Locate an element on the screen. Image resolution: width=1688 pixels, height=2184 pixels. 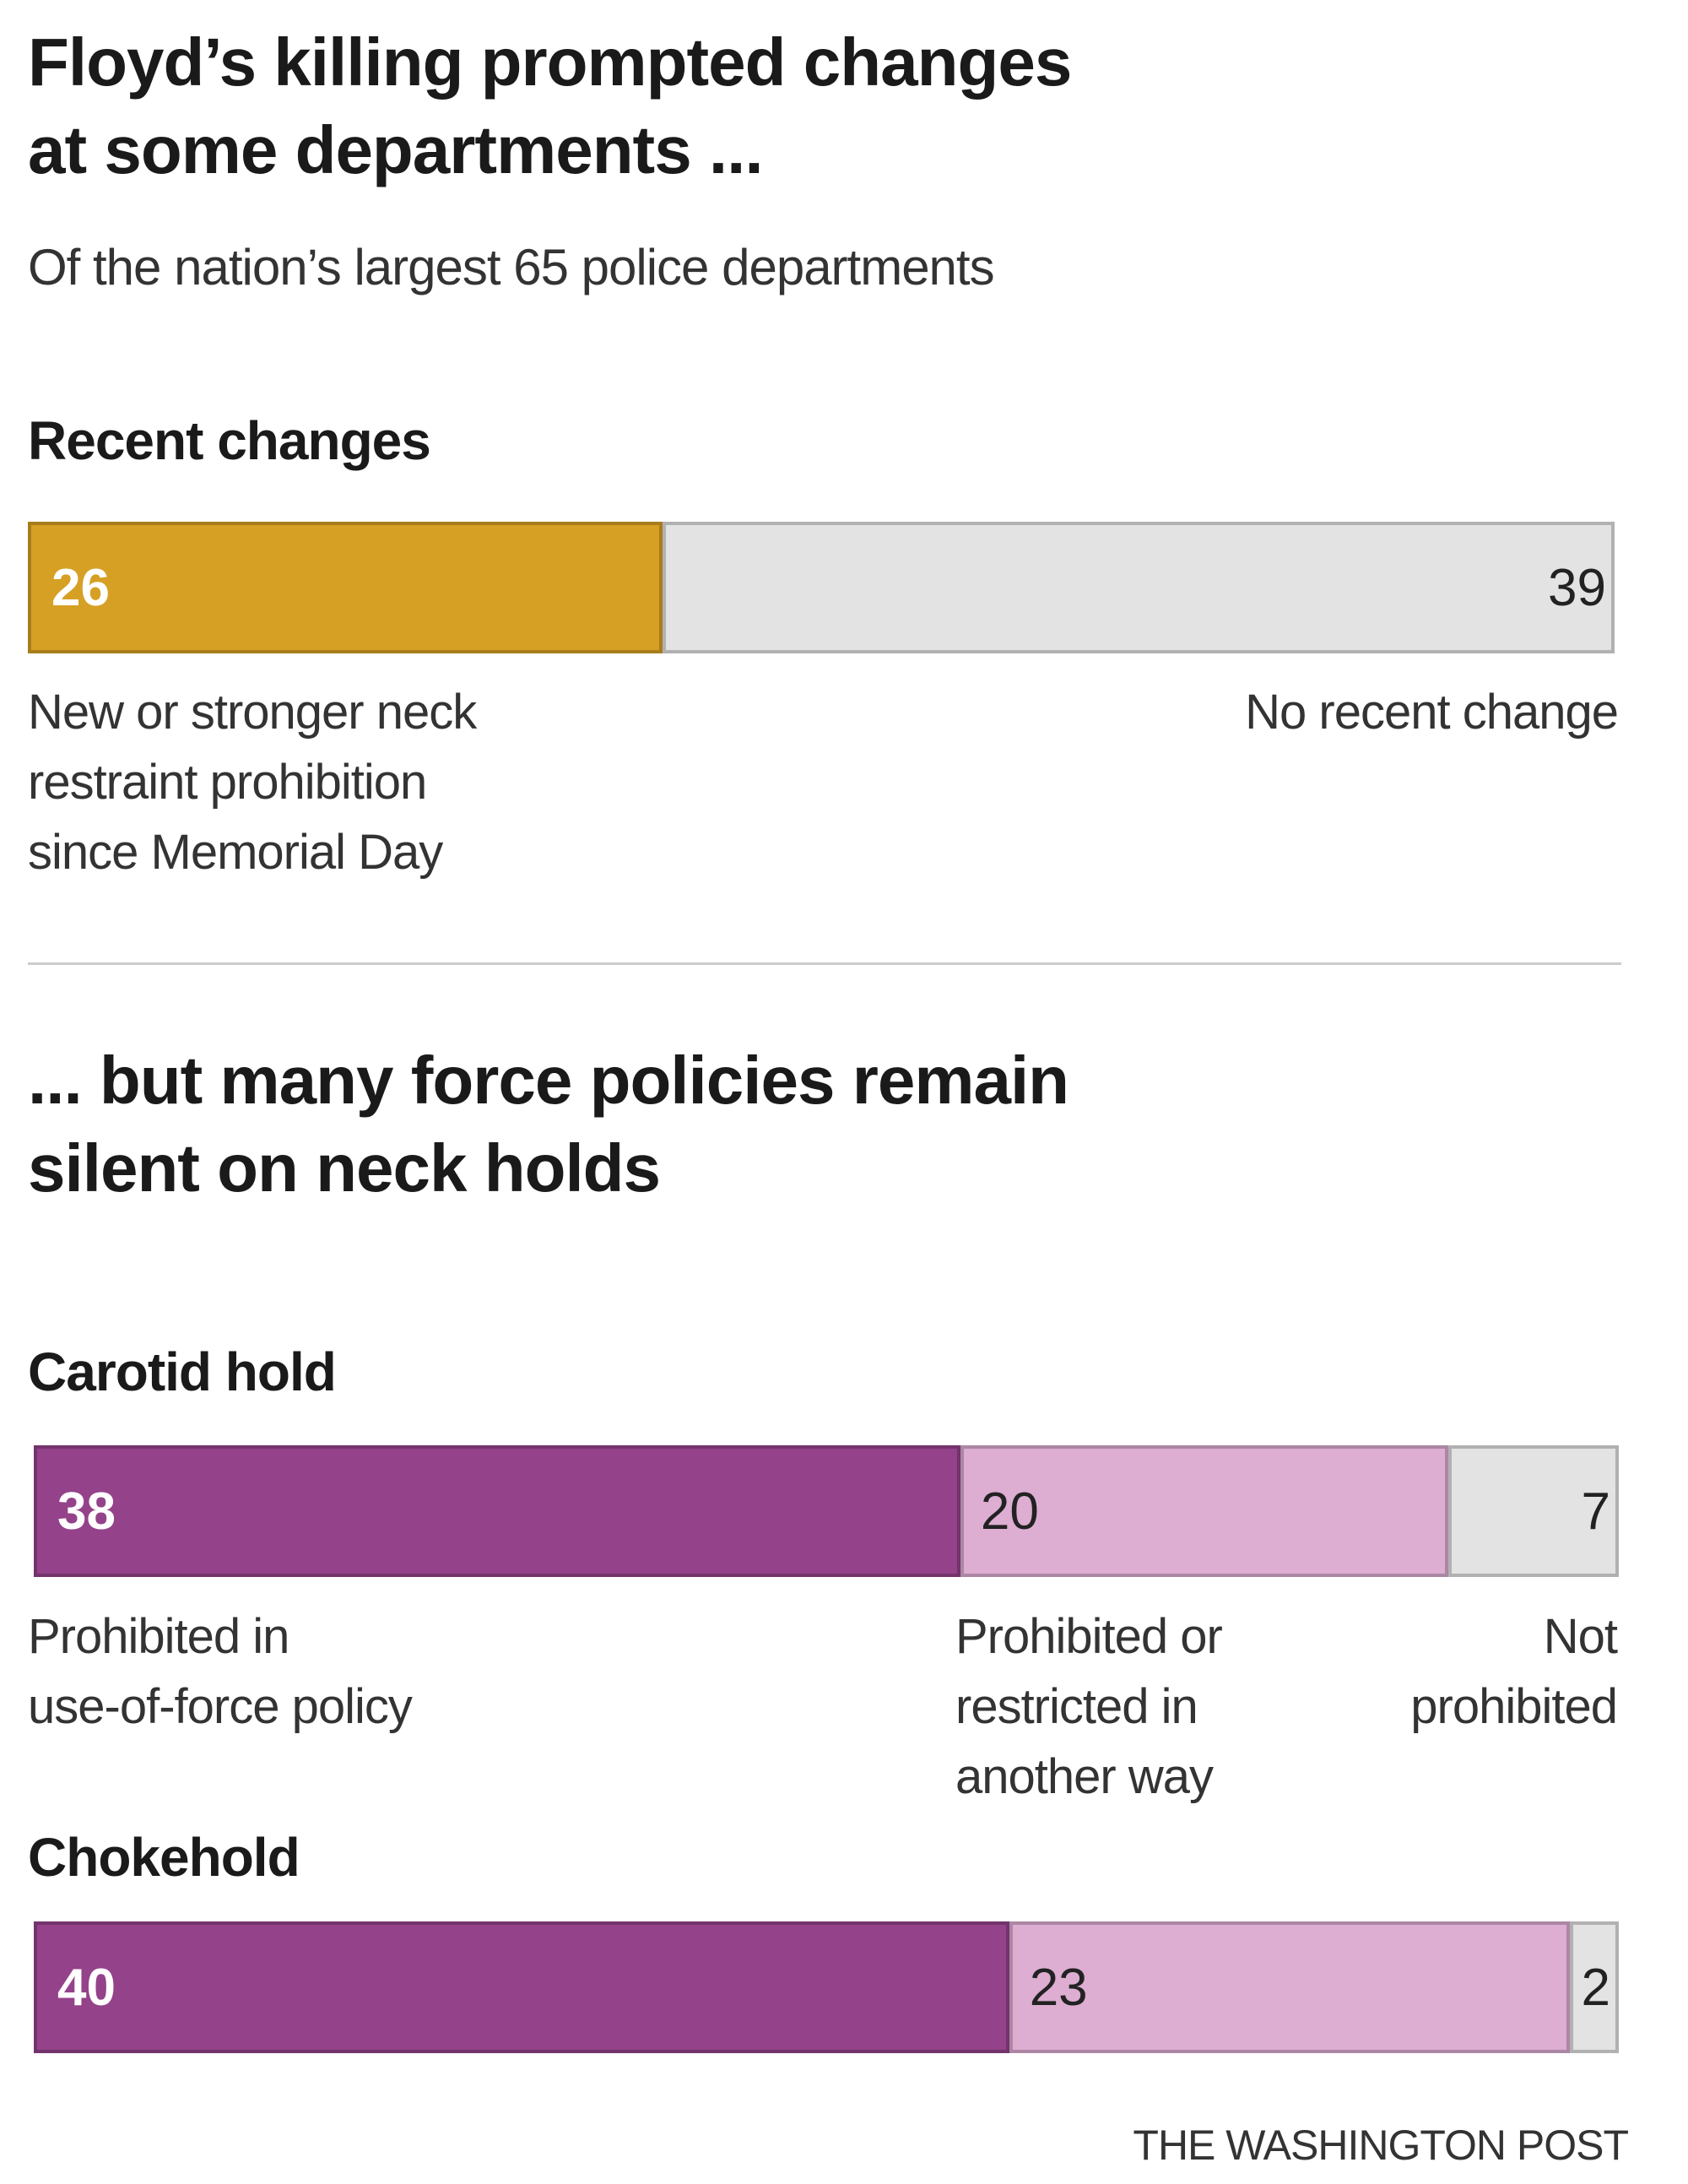
bar-recent-changes: 26 39 is located at coordinates (821, 587).